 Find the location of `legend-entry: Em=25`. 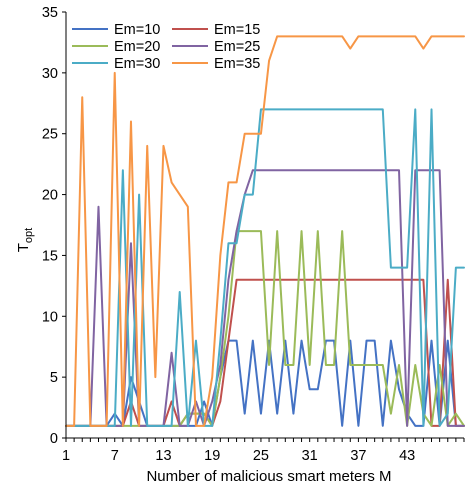

legend-entry: Em=25 is located at coordinates (216, 47).